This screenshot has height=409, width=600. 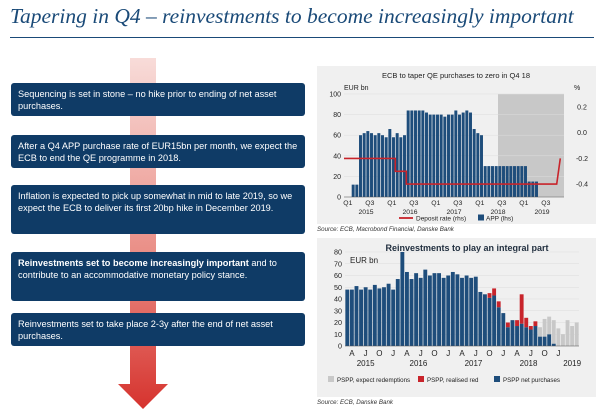 I want to click on chart1-ytick-left: 0, so click(x=339, y=198).